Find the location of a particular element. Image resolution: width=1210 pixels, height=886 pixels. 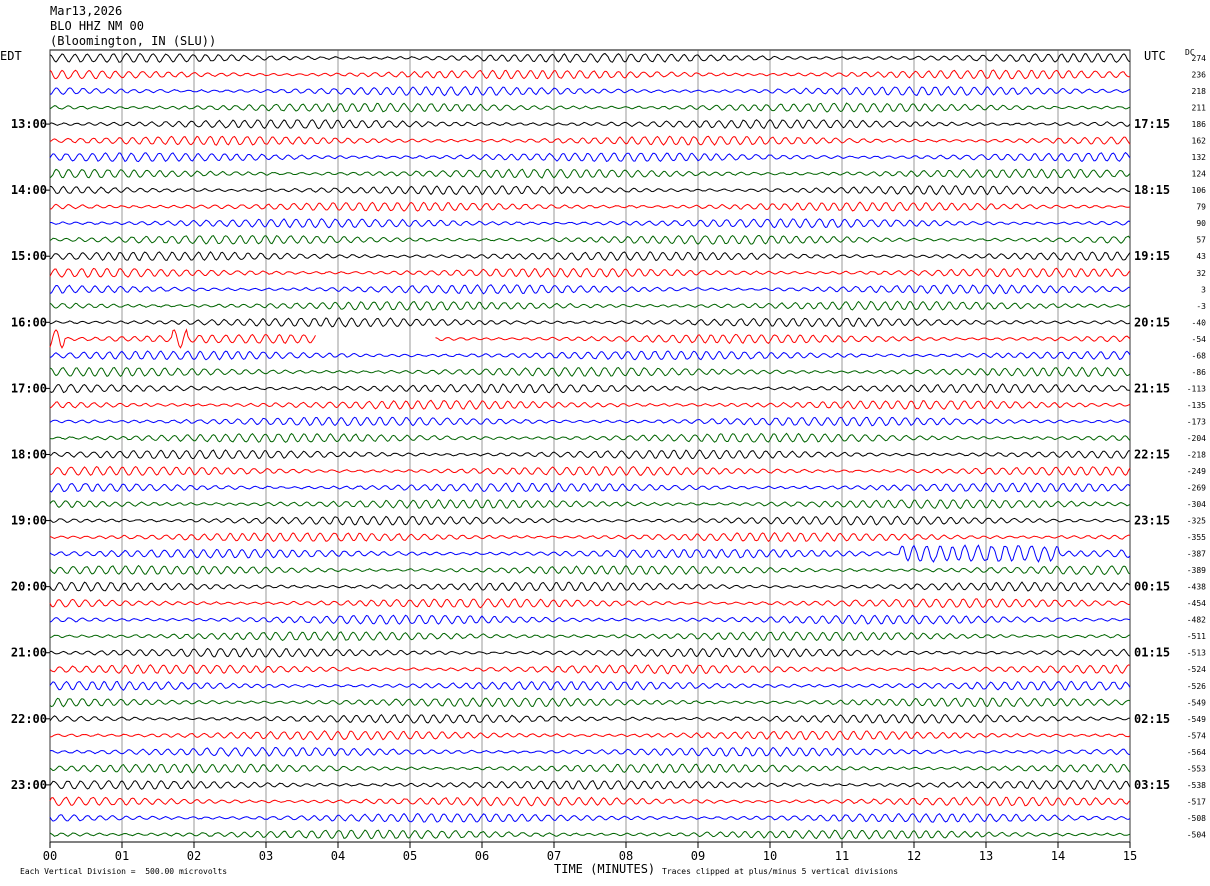

x-tick-label: 00 is located at coordinates (50, 856).